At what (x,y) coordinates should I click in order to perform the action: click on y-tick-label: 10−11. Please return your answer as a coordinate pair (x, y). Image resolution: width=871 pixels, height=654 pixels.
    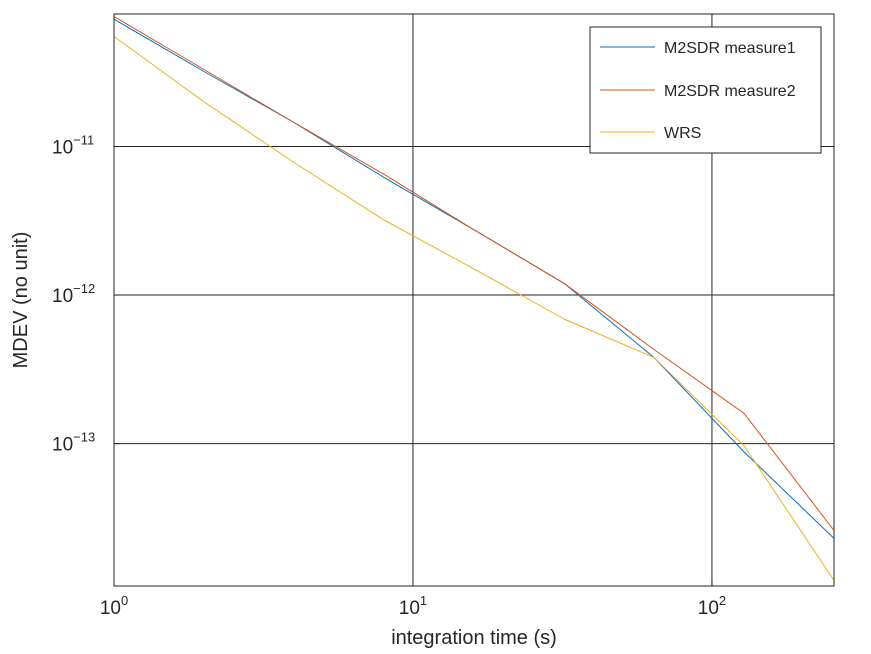
    Looking at the image, I should click on (73, 146).